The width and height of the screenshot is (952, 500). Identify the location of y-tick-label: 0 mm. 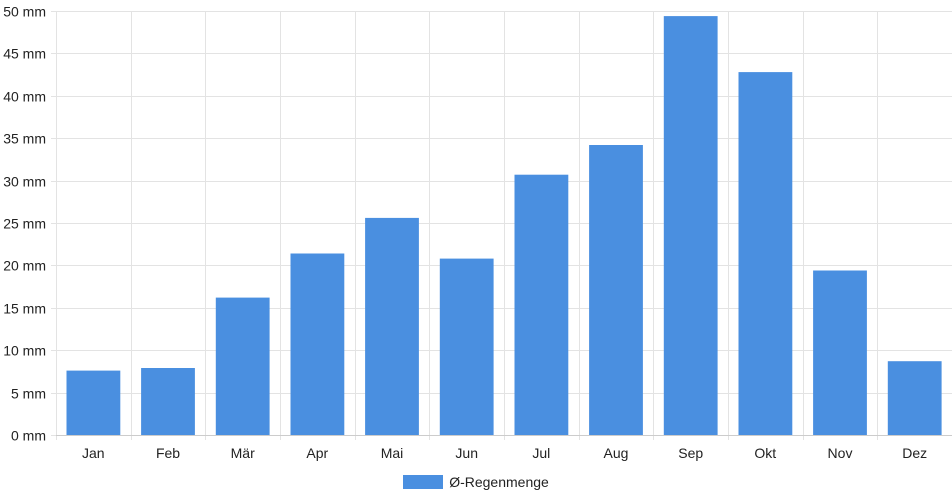
(28, 436).